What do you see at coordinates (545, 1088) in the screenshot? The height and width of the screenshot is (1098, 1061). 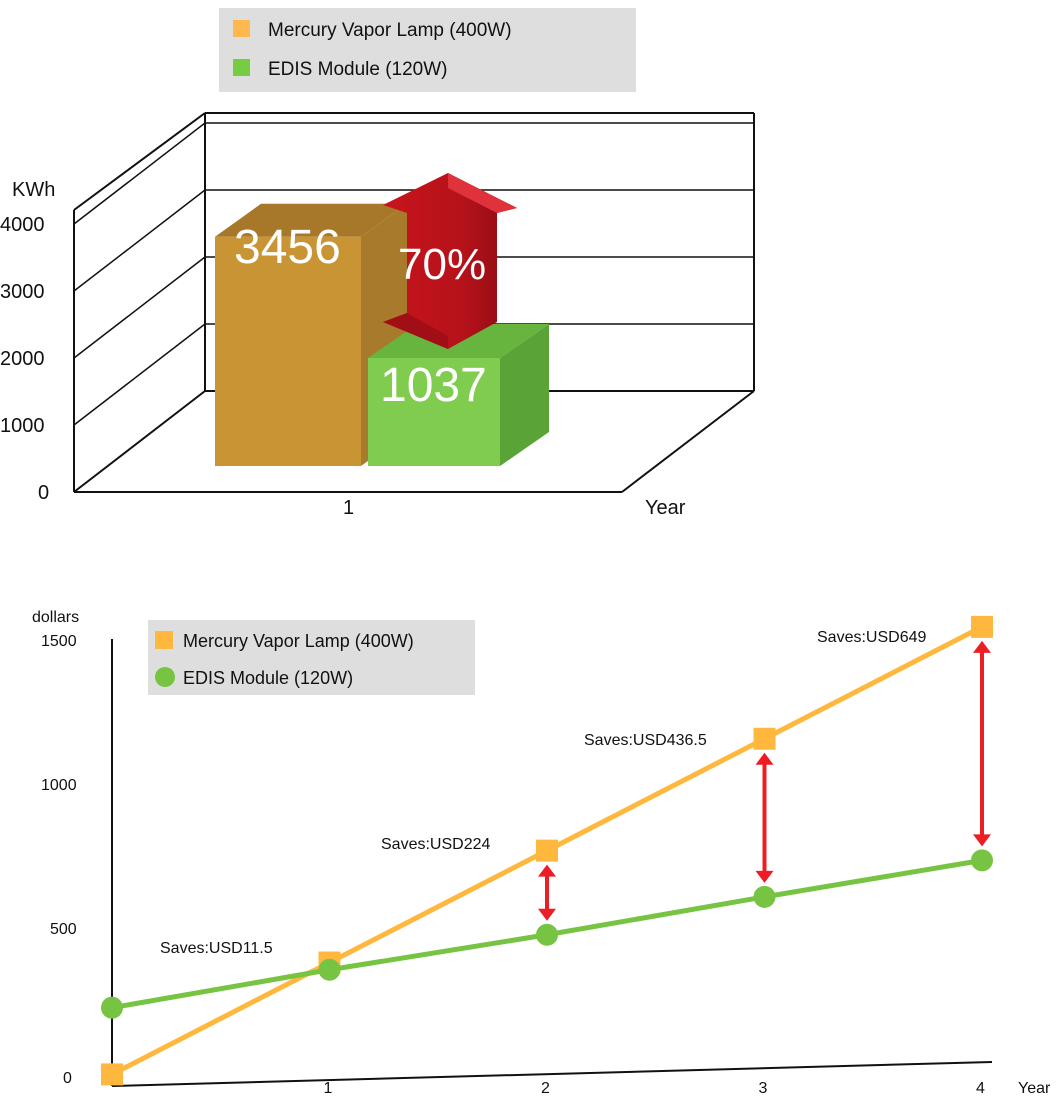 I see `x-tick-label-2: 2` at bounding box center [545, 1088].